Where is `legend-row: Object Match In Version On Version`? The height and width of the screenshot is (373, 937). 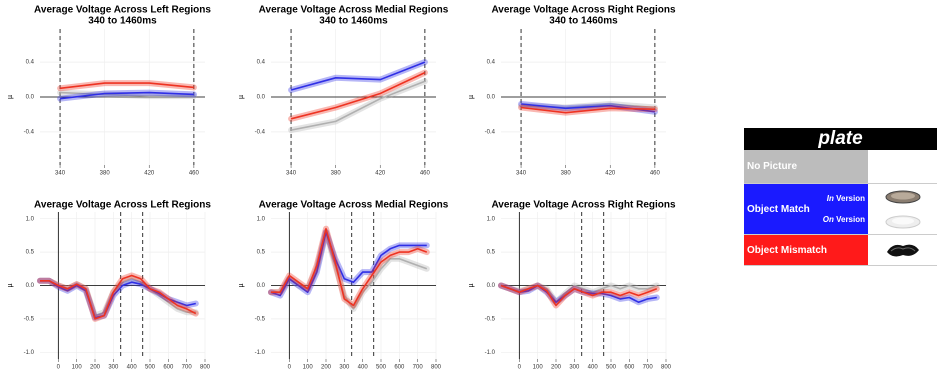 legend-row: Object Match In Version On Version is located at coordinates (840, 209).